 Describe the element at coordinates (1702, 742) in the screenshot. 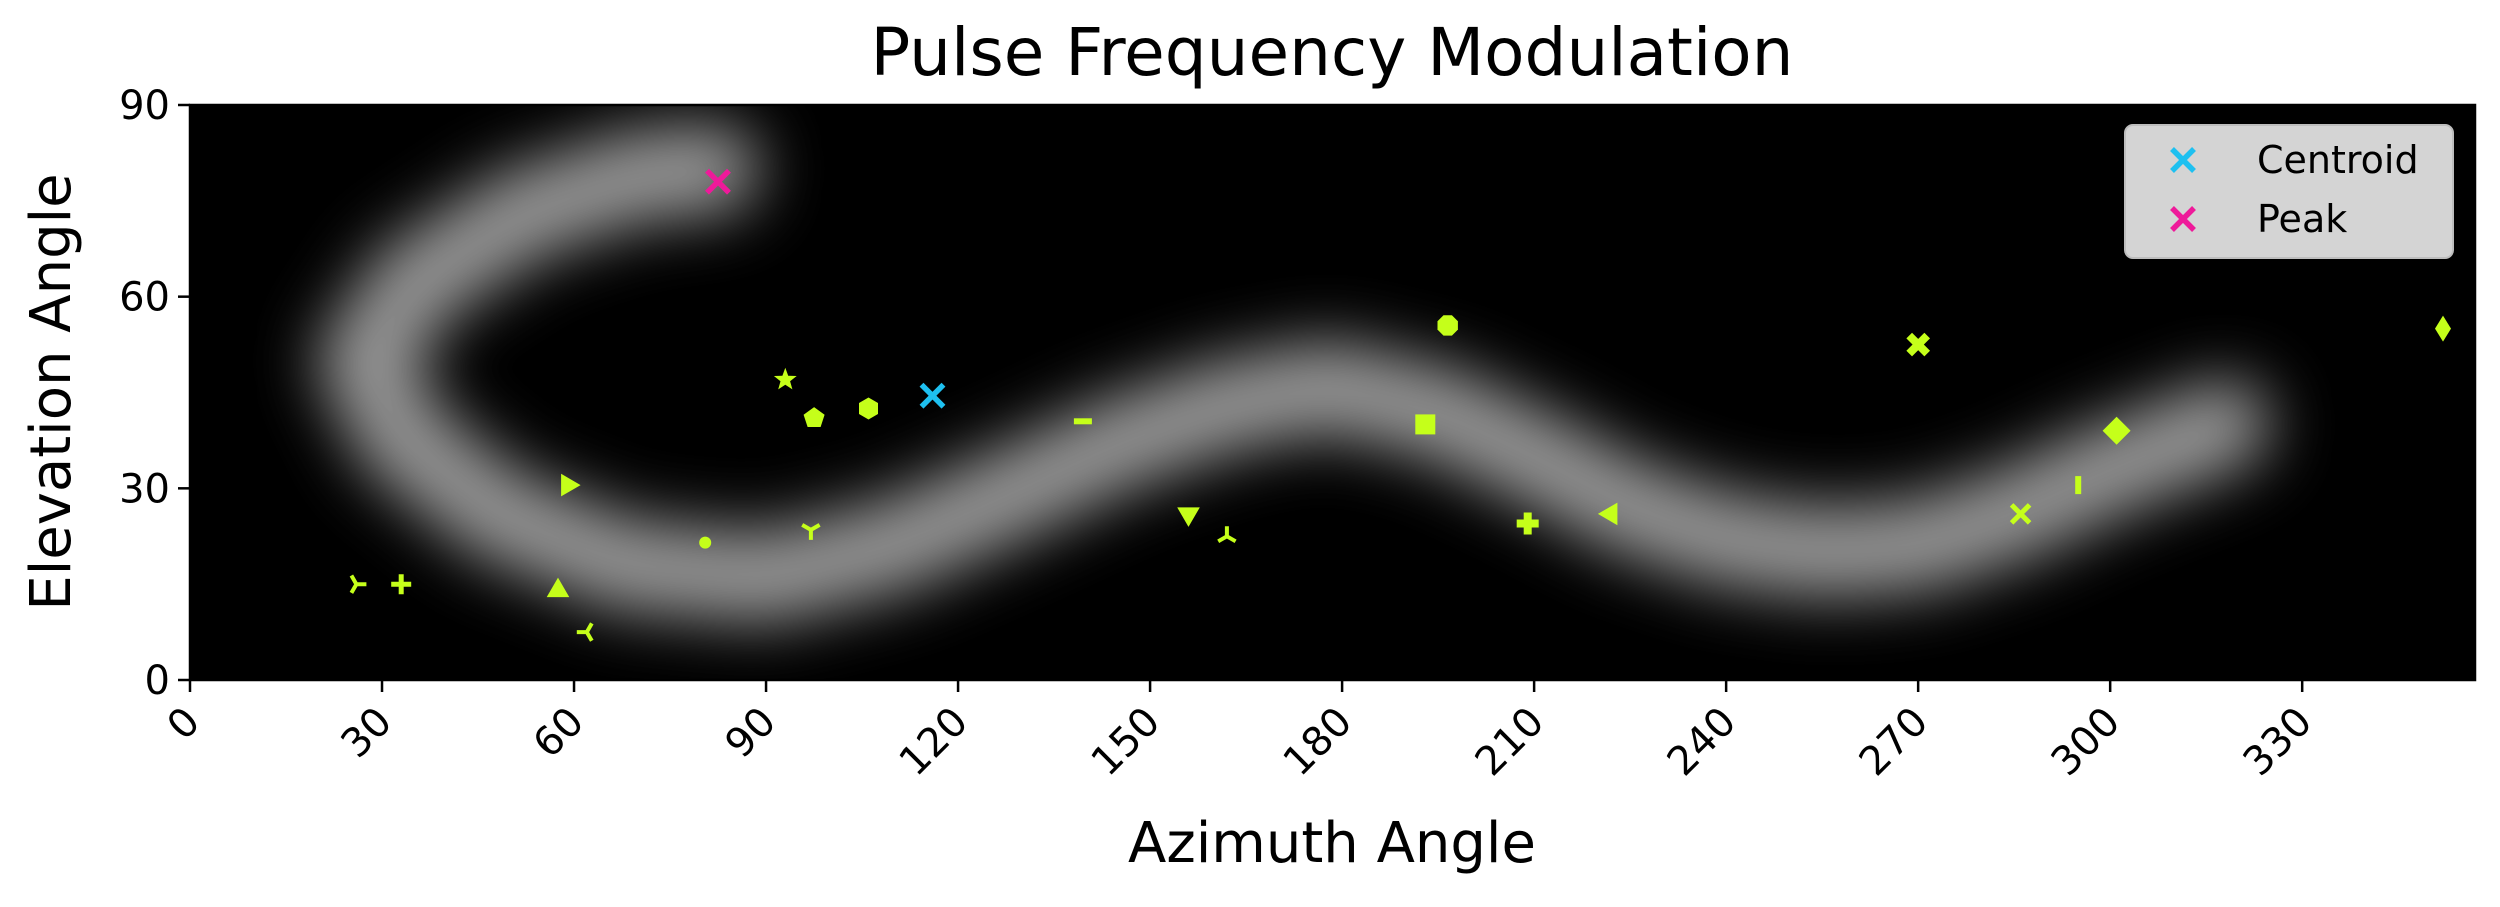

I see `x-tick-label: 240` at that location.